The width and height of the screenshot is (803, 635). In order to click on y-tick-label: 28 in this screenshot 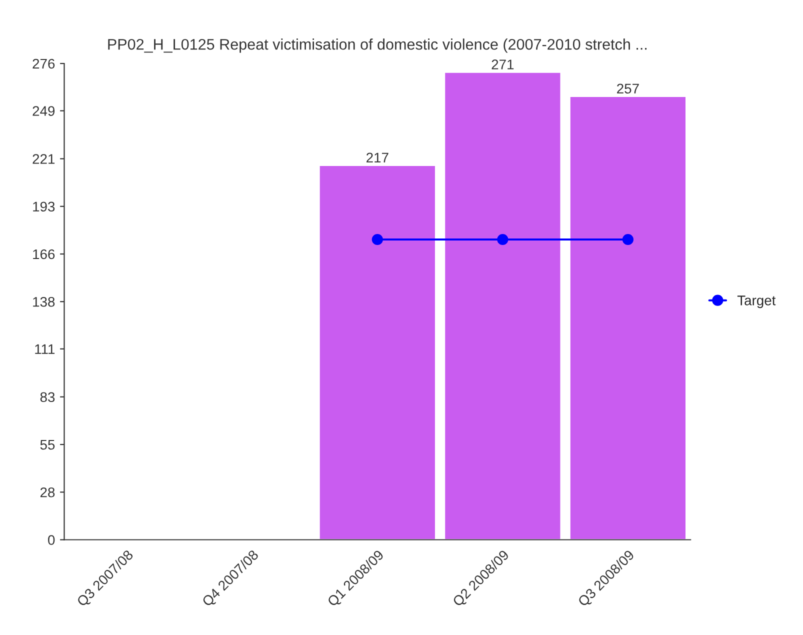, I will do `click(47, 492)`.